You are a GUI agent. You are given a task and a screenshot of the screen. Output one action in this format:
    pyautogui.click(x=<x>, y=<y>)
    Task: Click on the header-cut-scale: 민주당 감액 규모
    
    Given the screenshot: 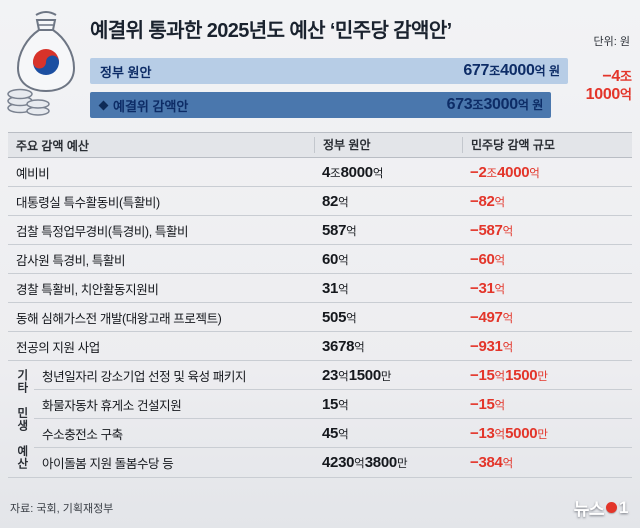 What is the action you would take?
    pyautogui.click(x=547, y=145)
    